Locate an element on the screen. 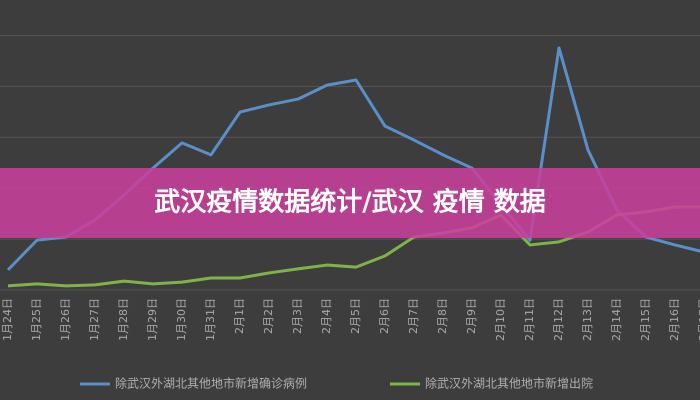  x-tick-label: 2月11日 is located at coordinates (529, 319).